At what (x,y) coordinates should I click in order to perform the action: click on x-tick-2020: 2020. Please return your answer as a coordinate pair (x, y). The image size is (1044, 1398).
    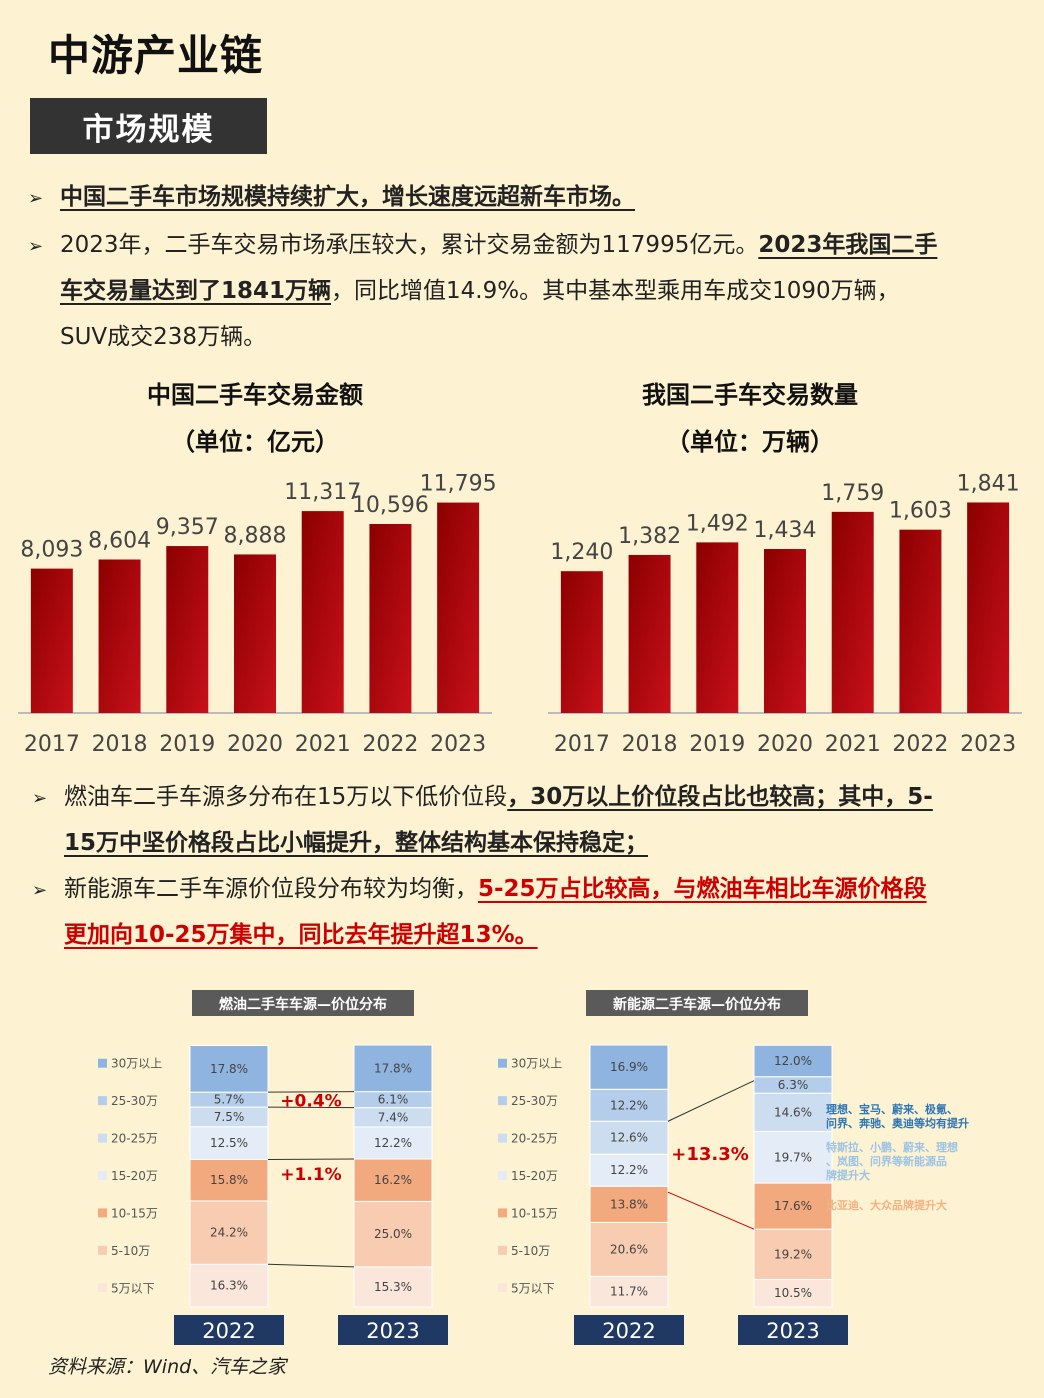
    Looking at the image, I should click on (255, 744).